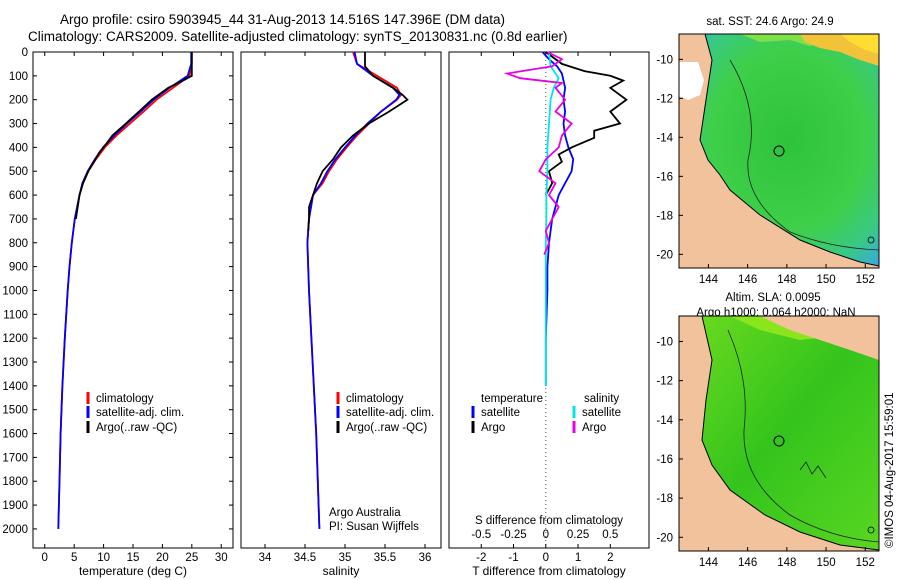 This screenshot has height=580, width=900. What do you see at coordinates (15, 482) in the screenshot?
I see `depth-tick-label: 1800` at bounding box center [15, 482].